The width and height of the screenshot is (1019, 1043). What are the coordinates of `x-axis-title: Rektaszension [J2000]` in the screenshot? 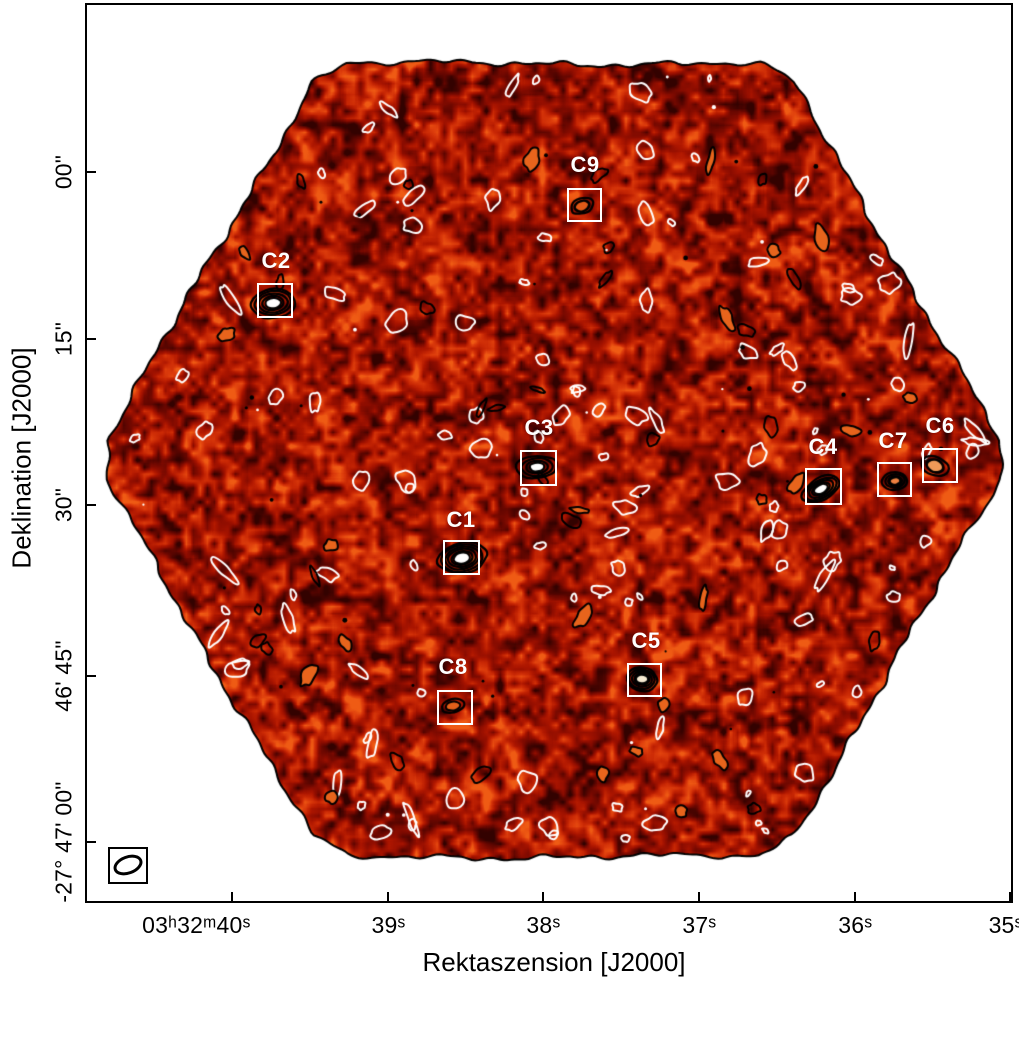 It's located at (554, 962).